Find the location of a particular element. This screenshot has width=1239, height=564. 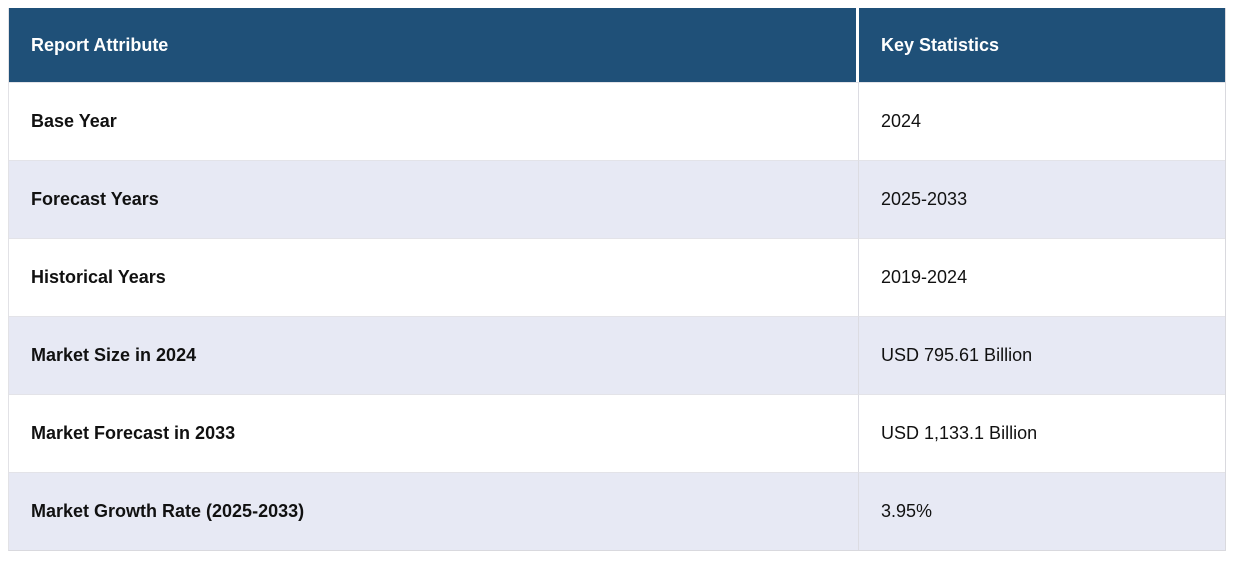

table-row: Forecast Years 2025-2033 is located at coordinates (617, 199).